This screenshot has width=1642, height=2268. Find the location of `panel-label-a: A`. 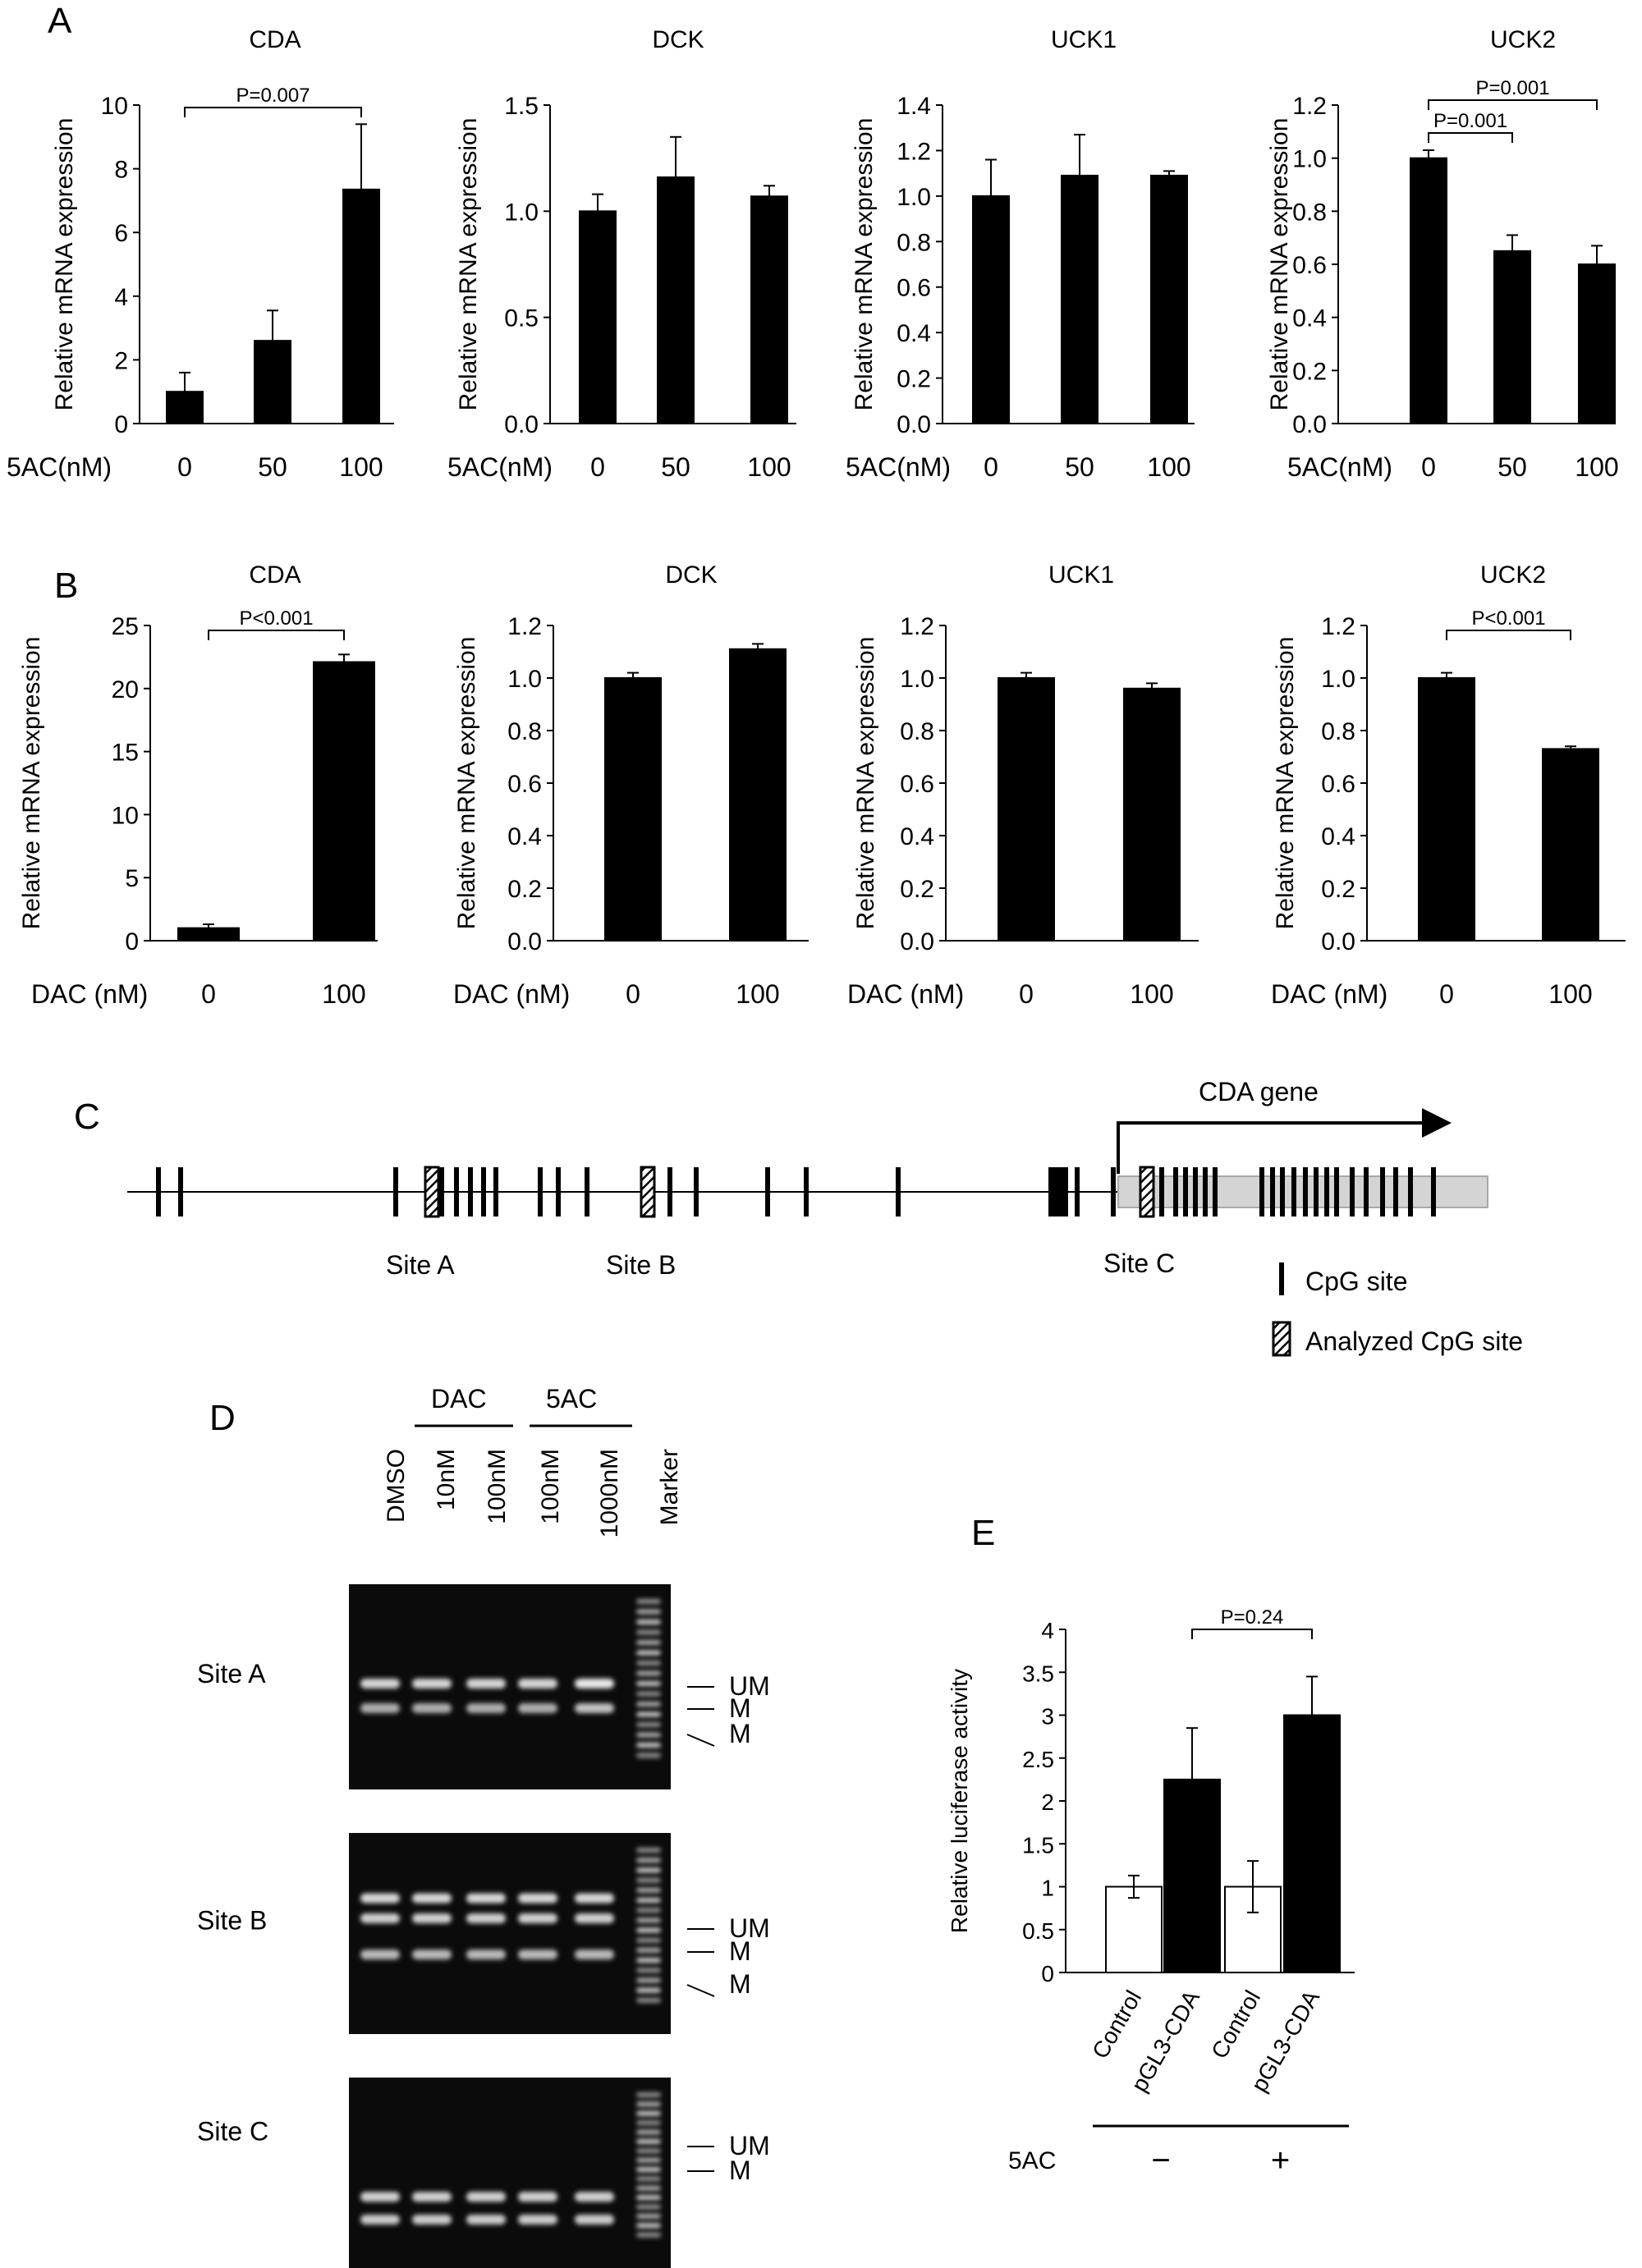

panel-label-a: A is located at coordinates (60, 21).